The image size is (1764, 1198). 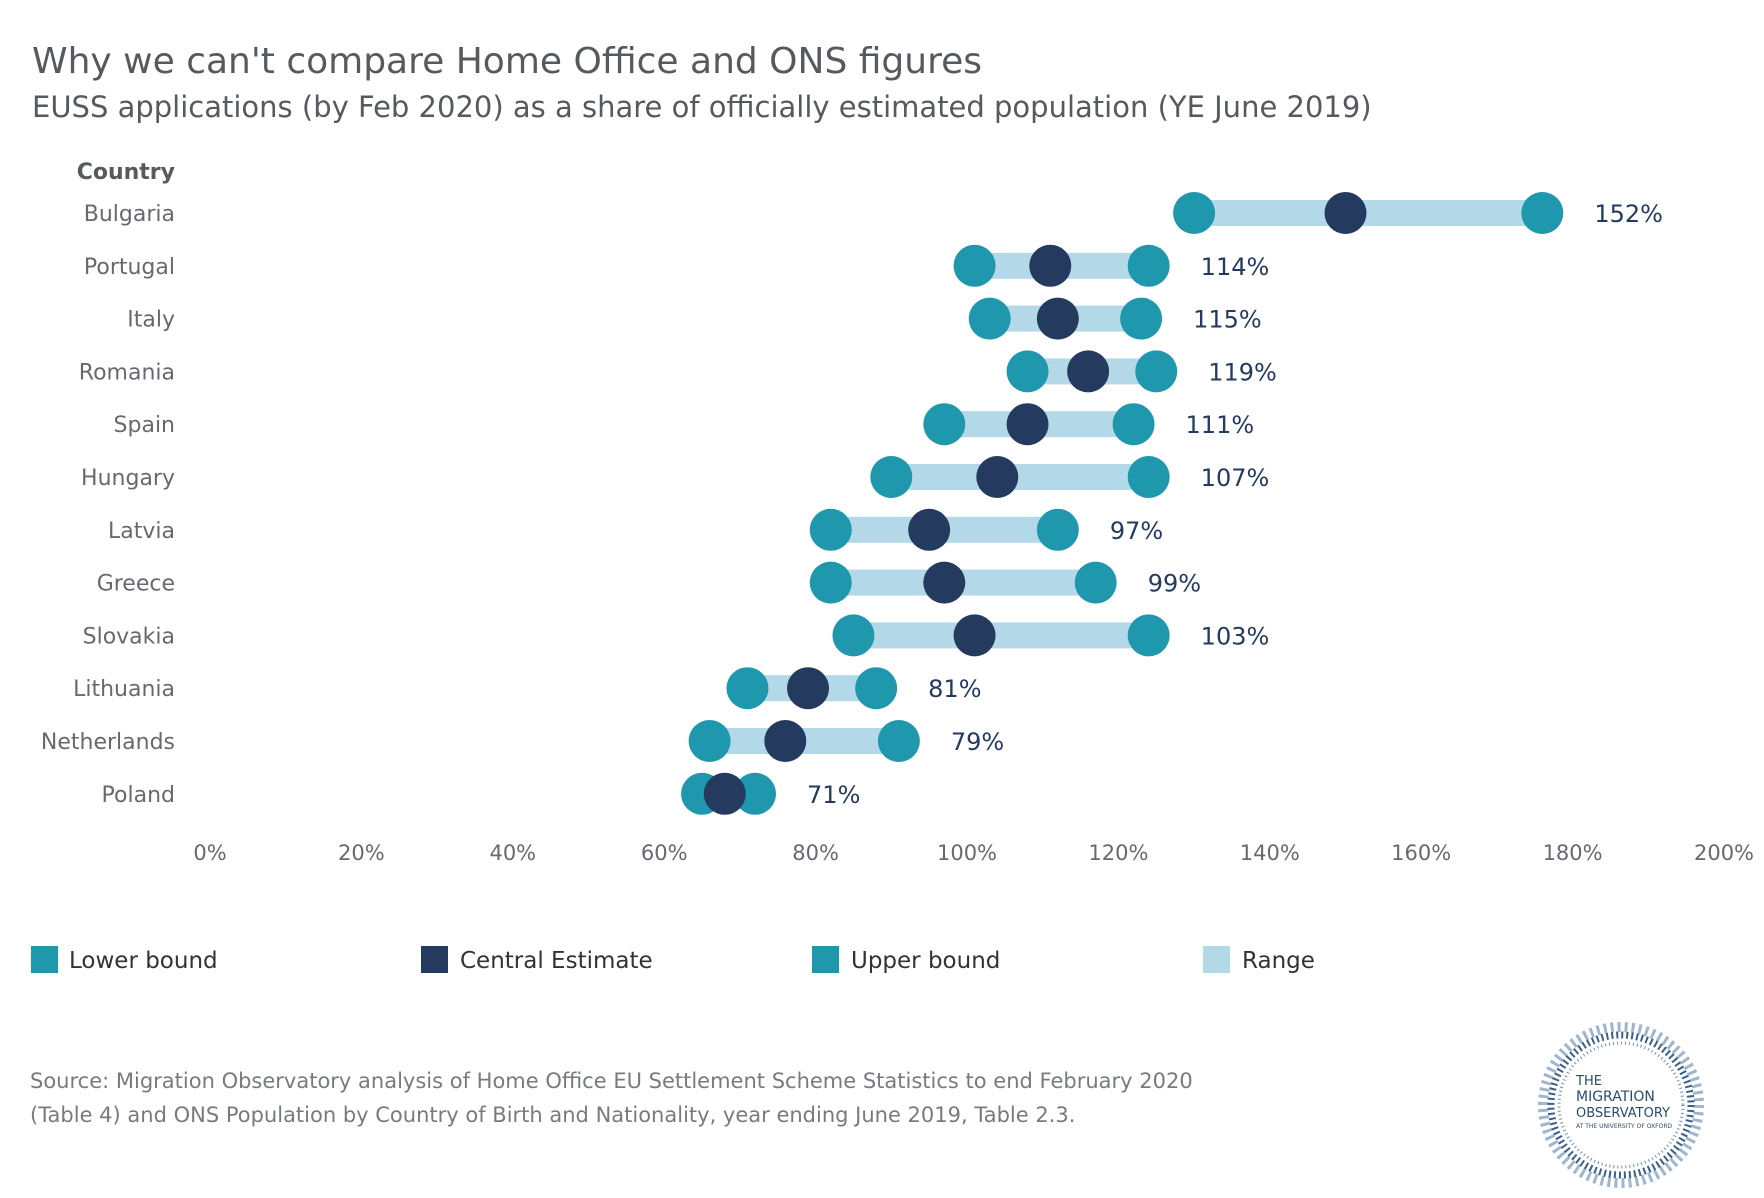 I want to click on country-label-greece: Greece, so click(x=136, y=584).